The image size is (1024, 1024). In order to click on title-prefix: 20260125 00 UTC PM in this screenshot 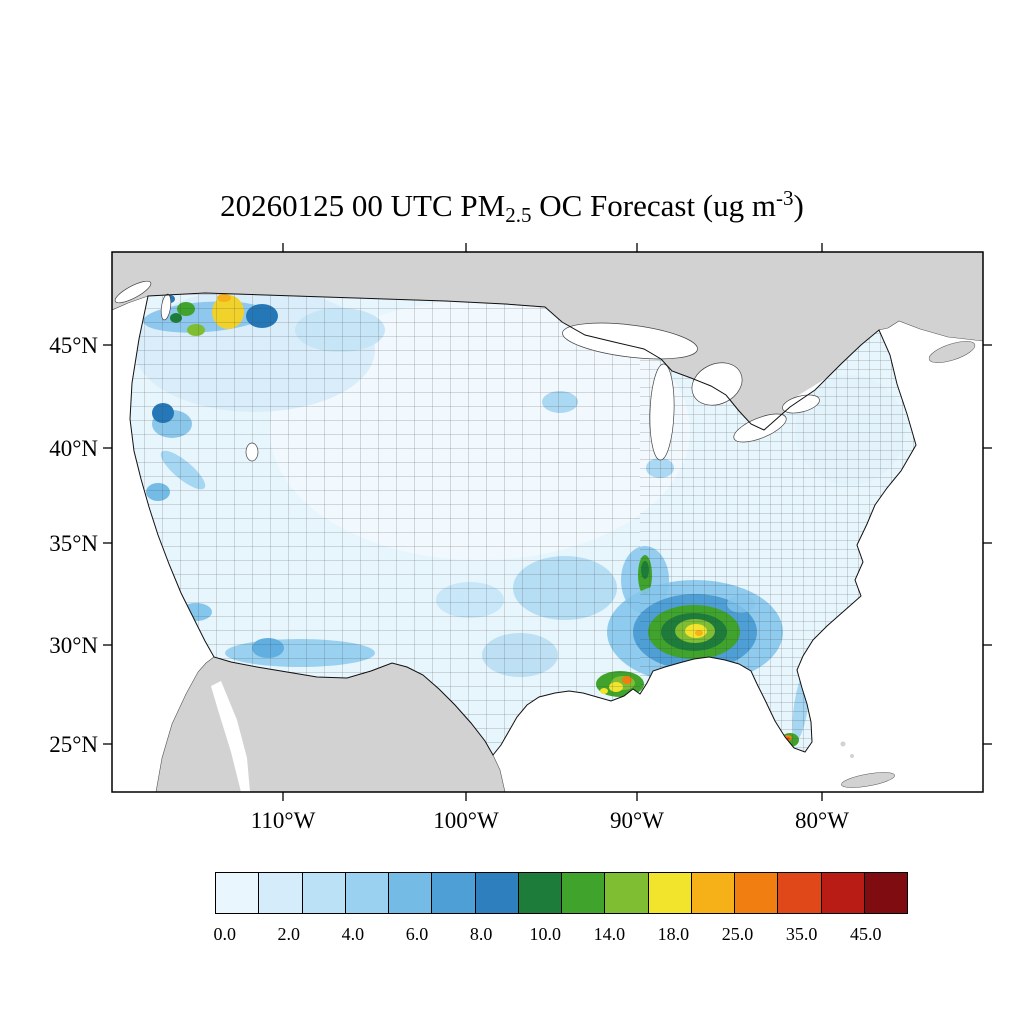, I will do `click(363, 205)`.